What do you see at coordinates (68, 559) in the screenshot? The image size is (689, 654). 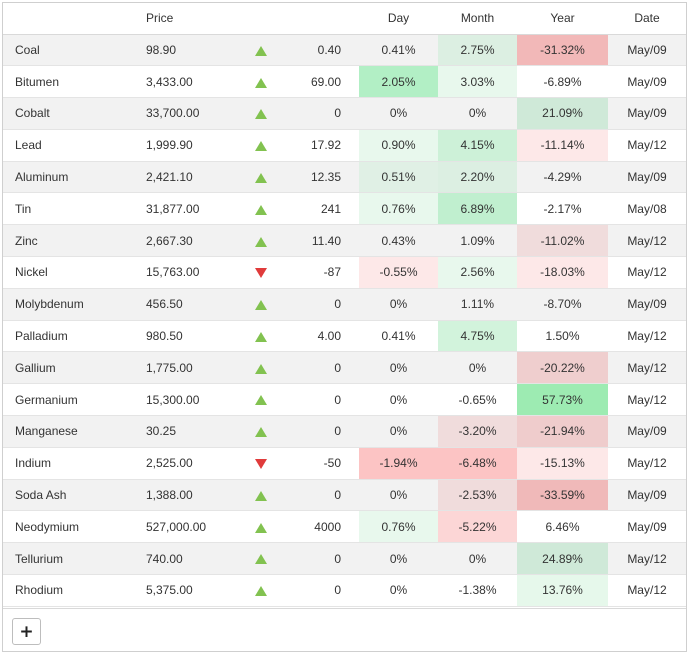 I see `commodity-name: Tellurium` at bounding box center [68, 559].